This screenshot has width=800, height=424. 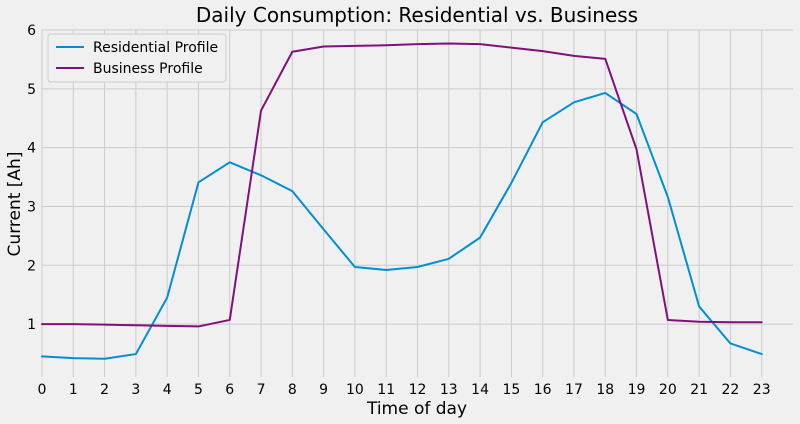 I want to click on x-tick-label: 13, so click(x=449, y=390).